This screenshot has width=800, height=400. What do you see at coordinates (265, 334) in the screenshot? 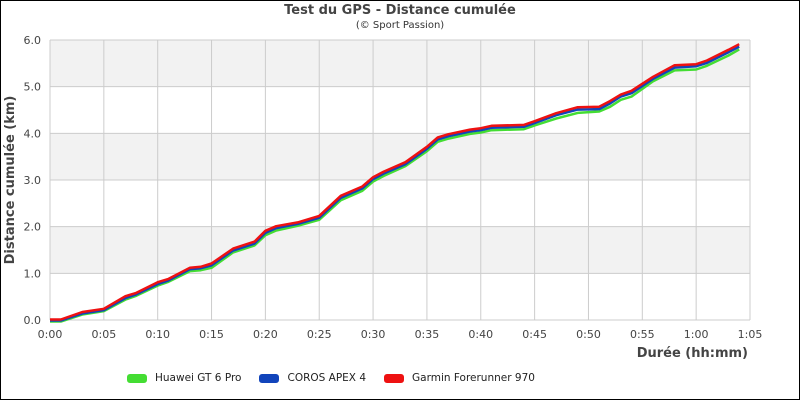
I see `x-tick-label: 0:20` at bounding box center [265, 334].